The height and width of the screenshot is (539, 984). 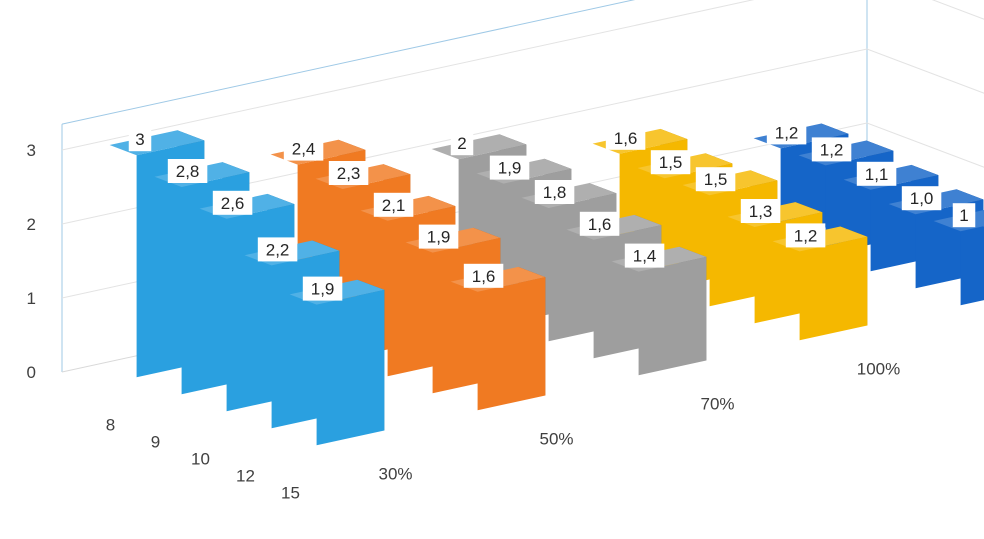 I want to click on data-label-text: 2,6, so click(x=233, y=203).